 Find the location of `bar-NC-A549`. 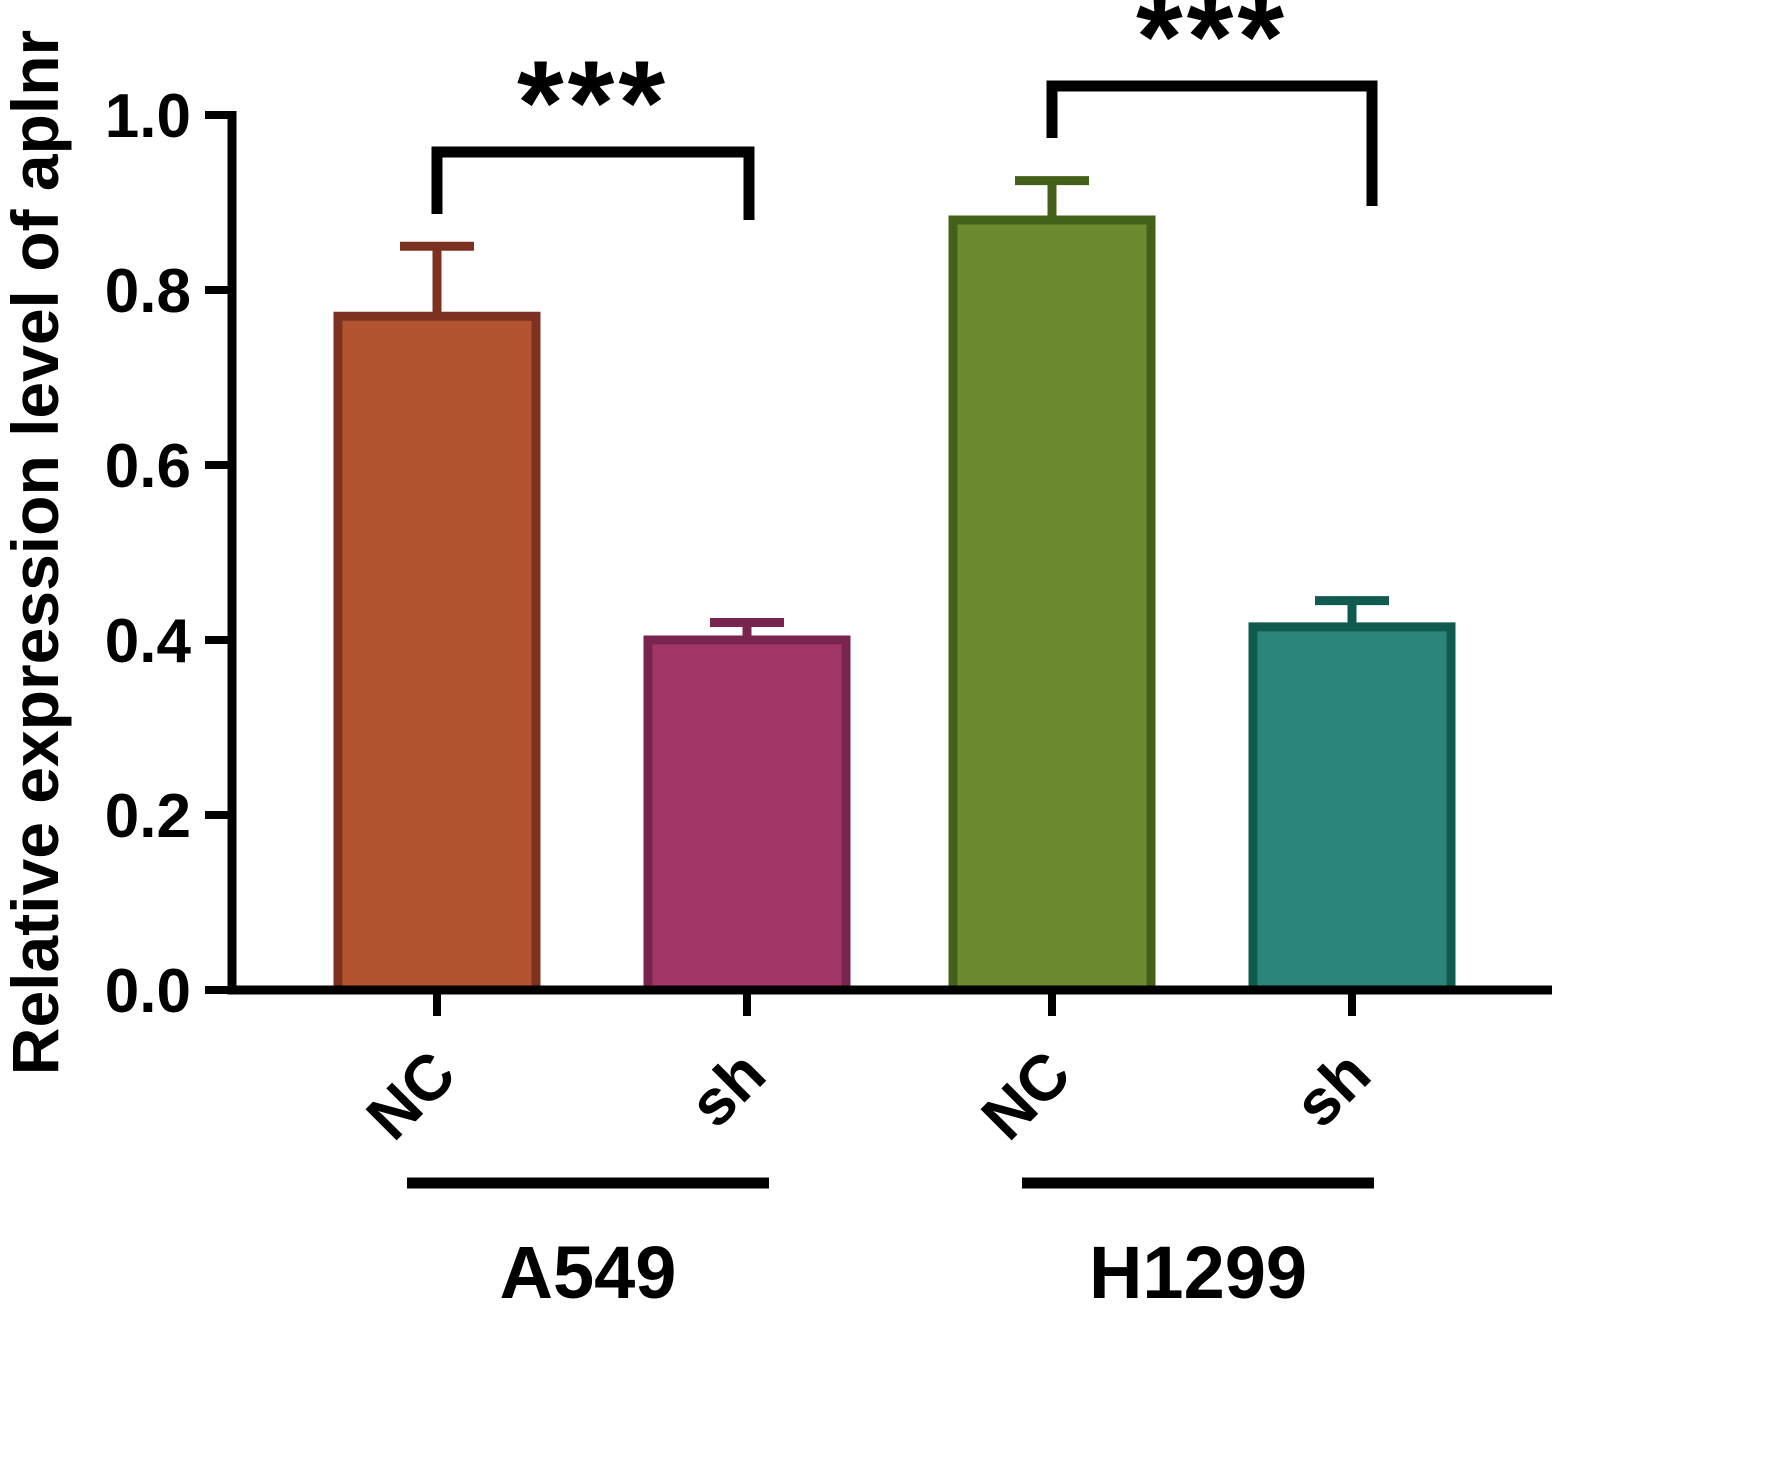

bar-NC-A549 is located at coordinates (437, 653).